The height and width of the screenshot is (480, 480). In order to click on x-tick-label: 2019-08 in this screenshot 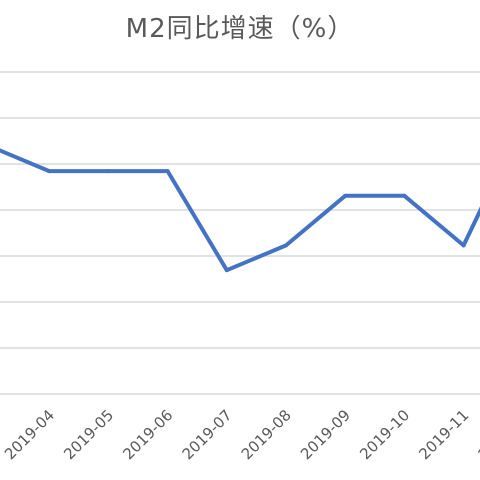, I will do `click(266, 434)`.